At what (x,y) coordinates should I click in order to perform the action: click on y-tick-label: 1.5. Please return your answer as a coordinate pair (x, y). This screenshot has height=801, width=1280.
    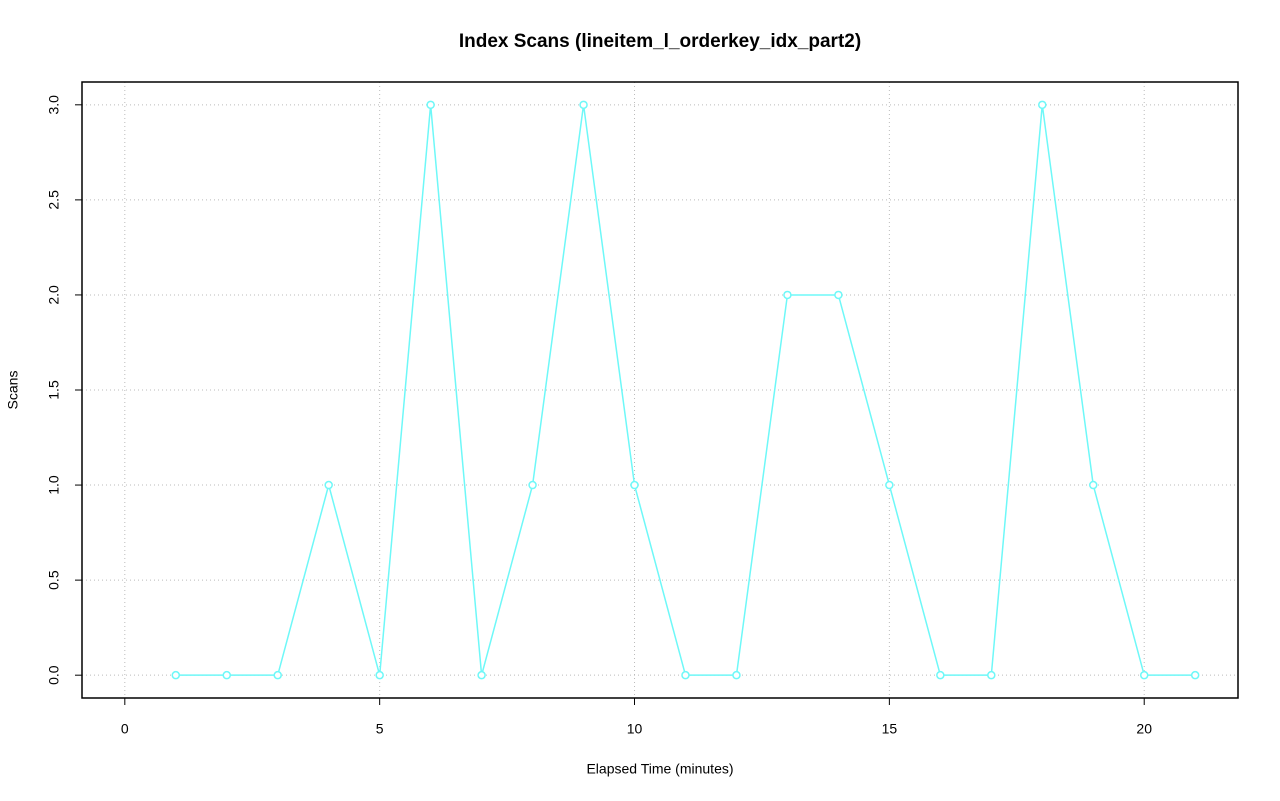
    Looking at the image, I should click on (54, 390).